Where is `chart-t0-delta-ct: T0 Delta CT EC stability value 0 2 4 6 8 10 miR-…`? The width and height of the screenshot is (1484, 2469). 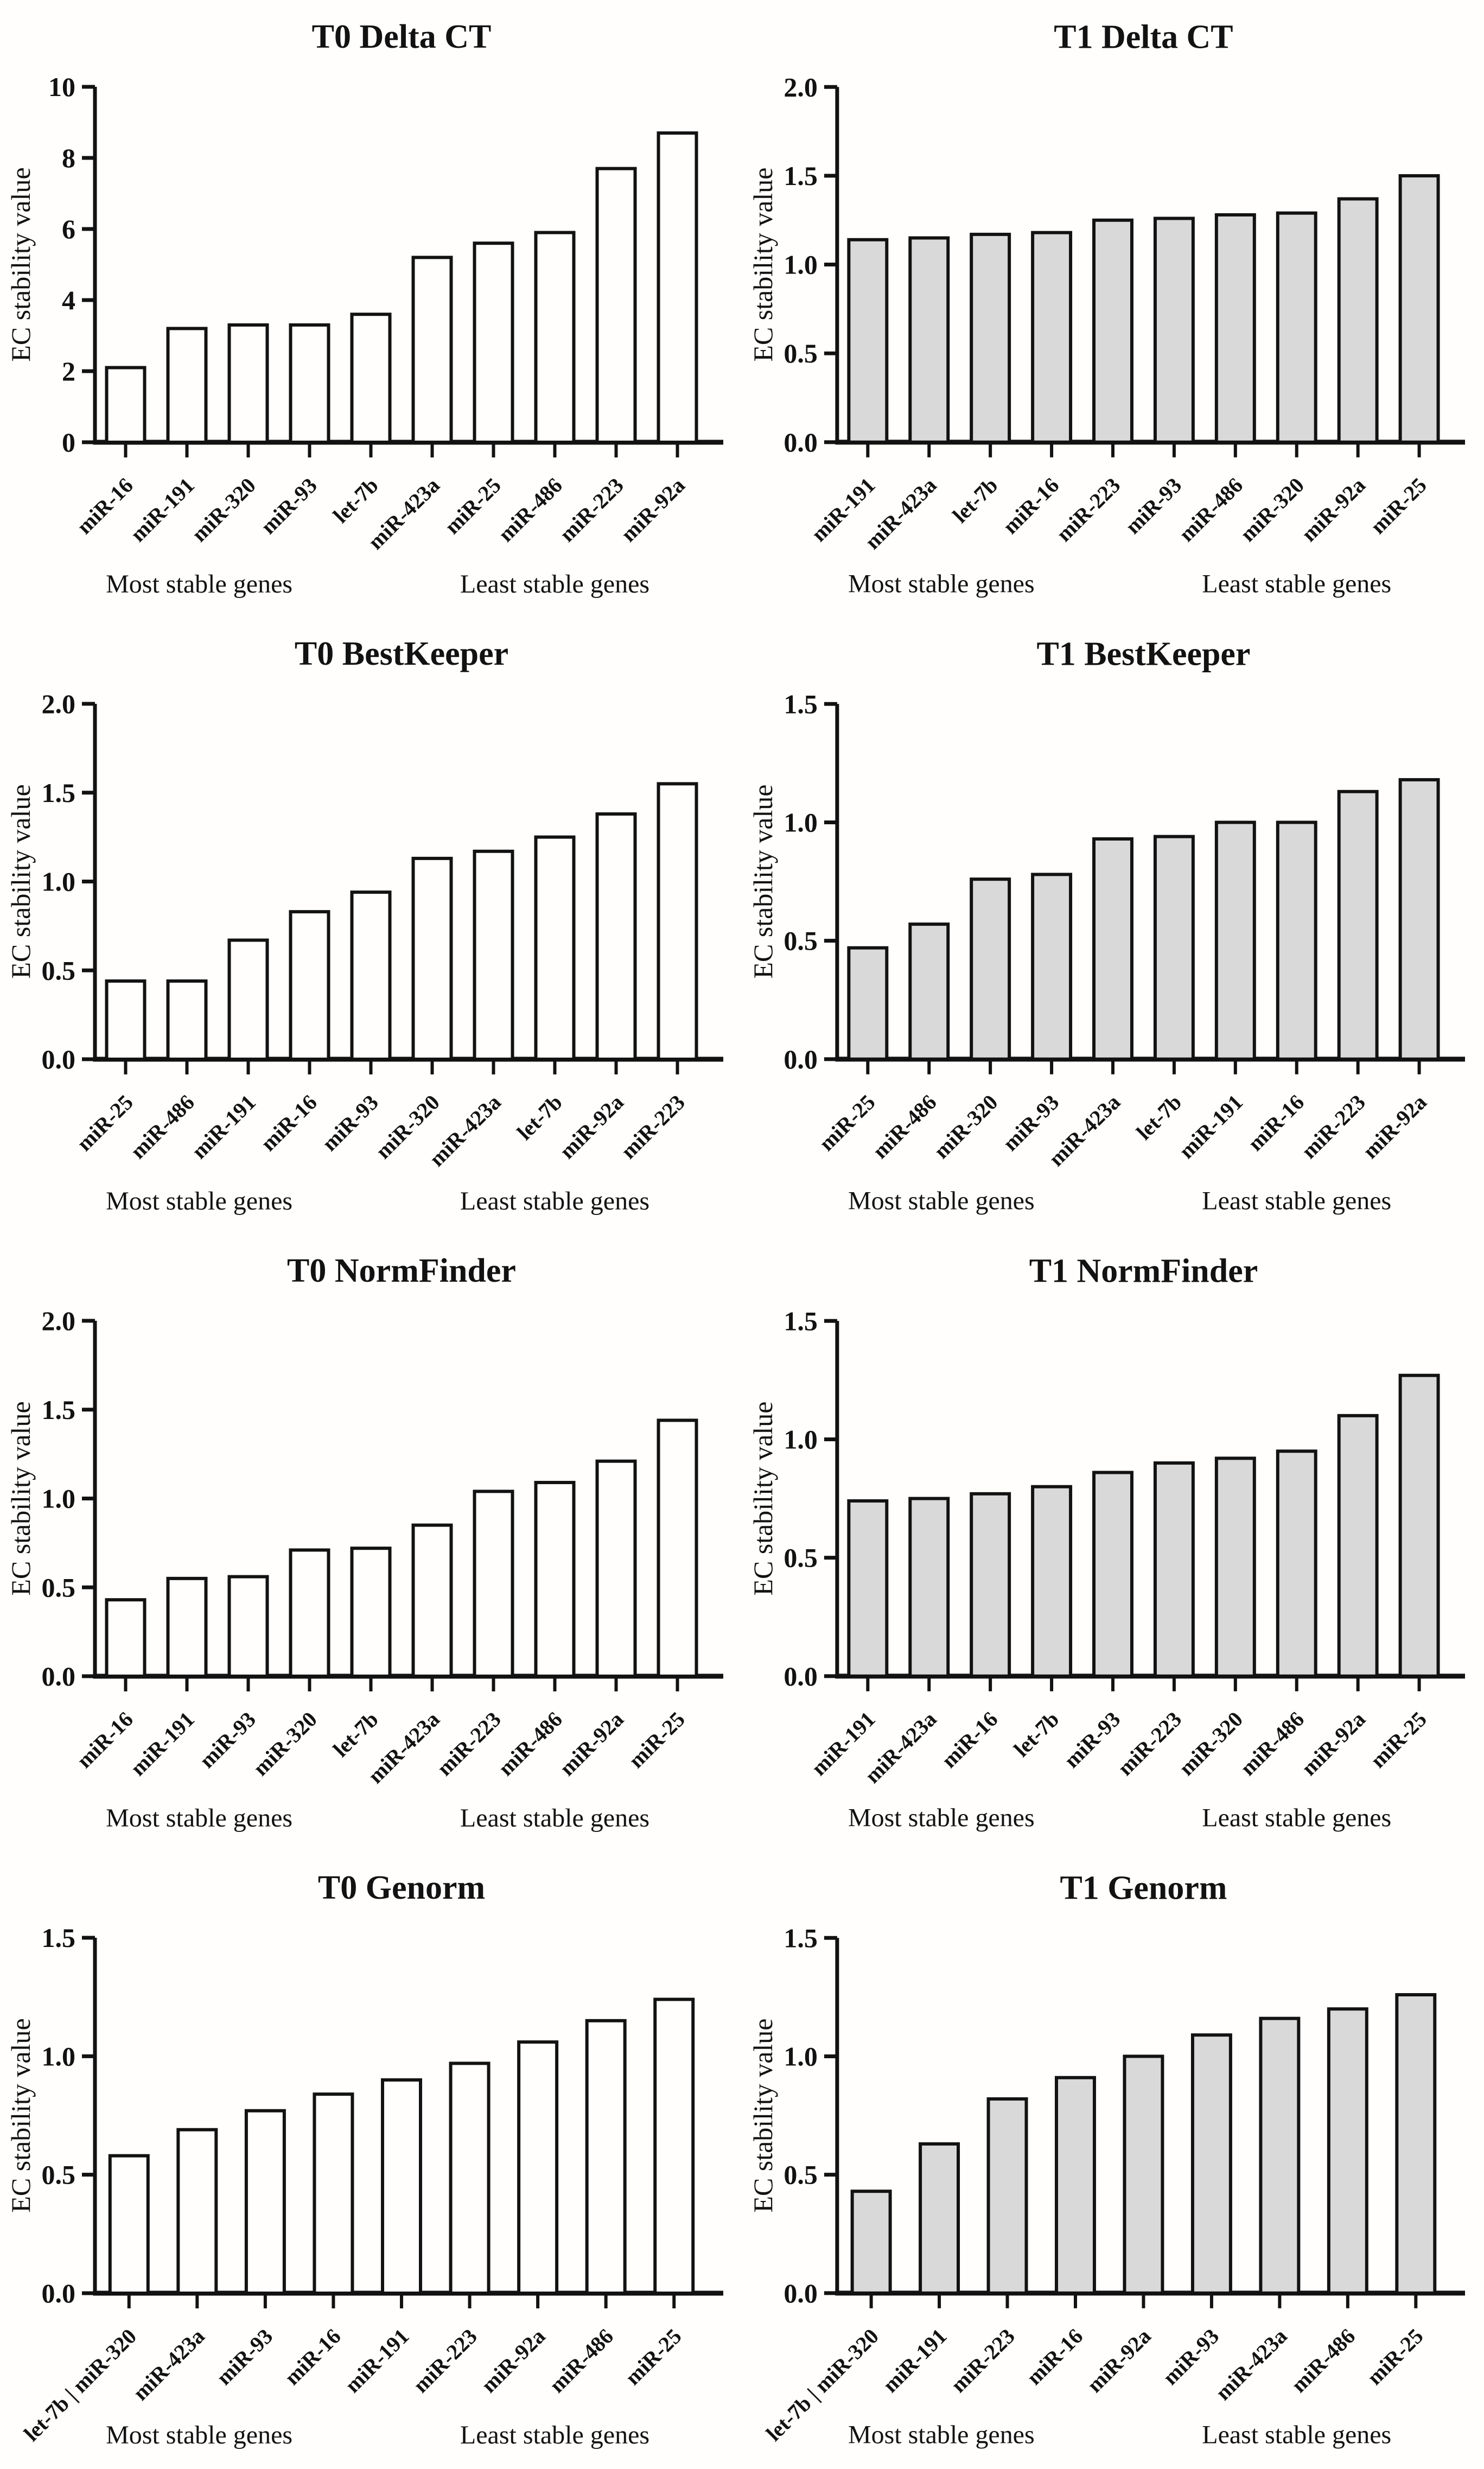 chart-t0-delta-ct: T0 Delta CT EC stability value 0 2 4 6 8 10 miR-… is located at coordinates (371, 308).